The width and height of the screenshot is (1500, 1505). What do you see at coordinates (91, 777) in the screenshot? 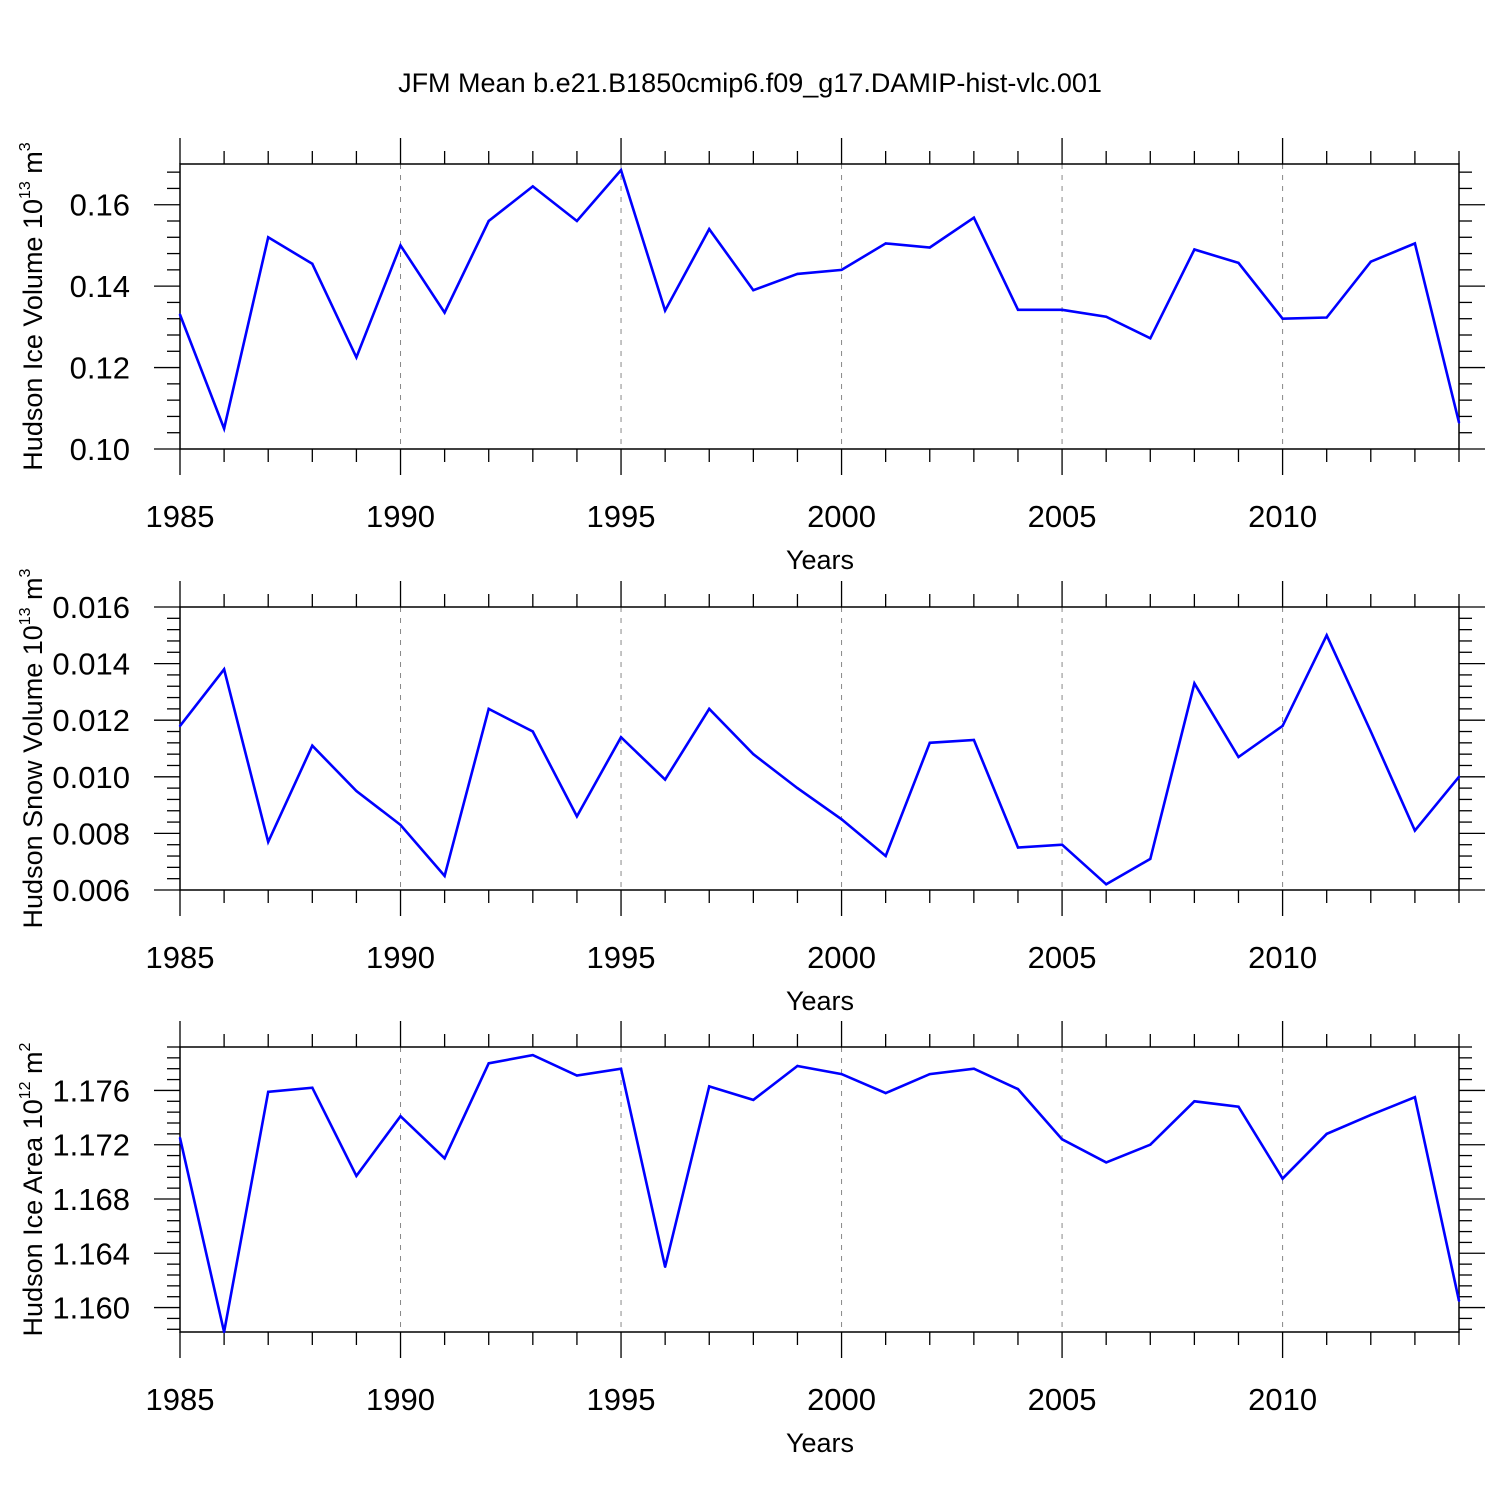
I see `y-tick-label: 0.010` at bounding box center [91, 777].